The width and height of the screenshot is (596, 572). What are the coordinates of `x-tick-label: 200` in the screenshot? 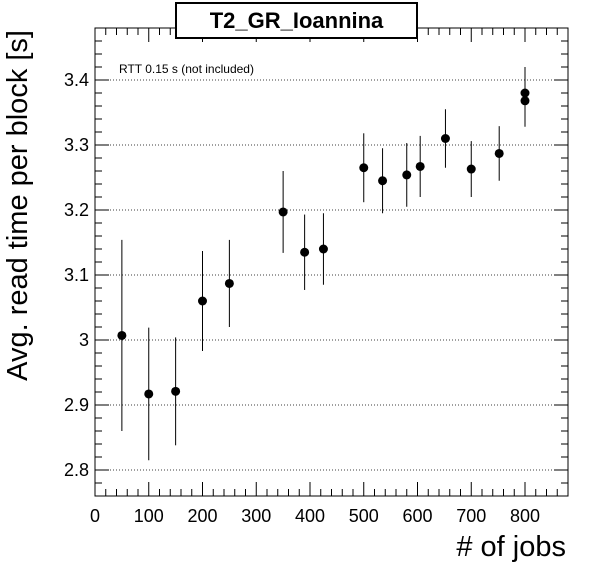 It's located at (202, 516).